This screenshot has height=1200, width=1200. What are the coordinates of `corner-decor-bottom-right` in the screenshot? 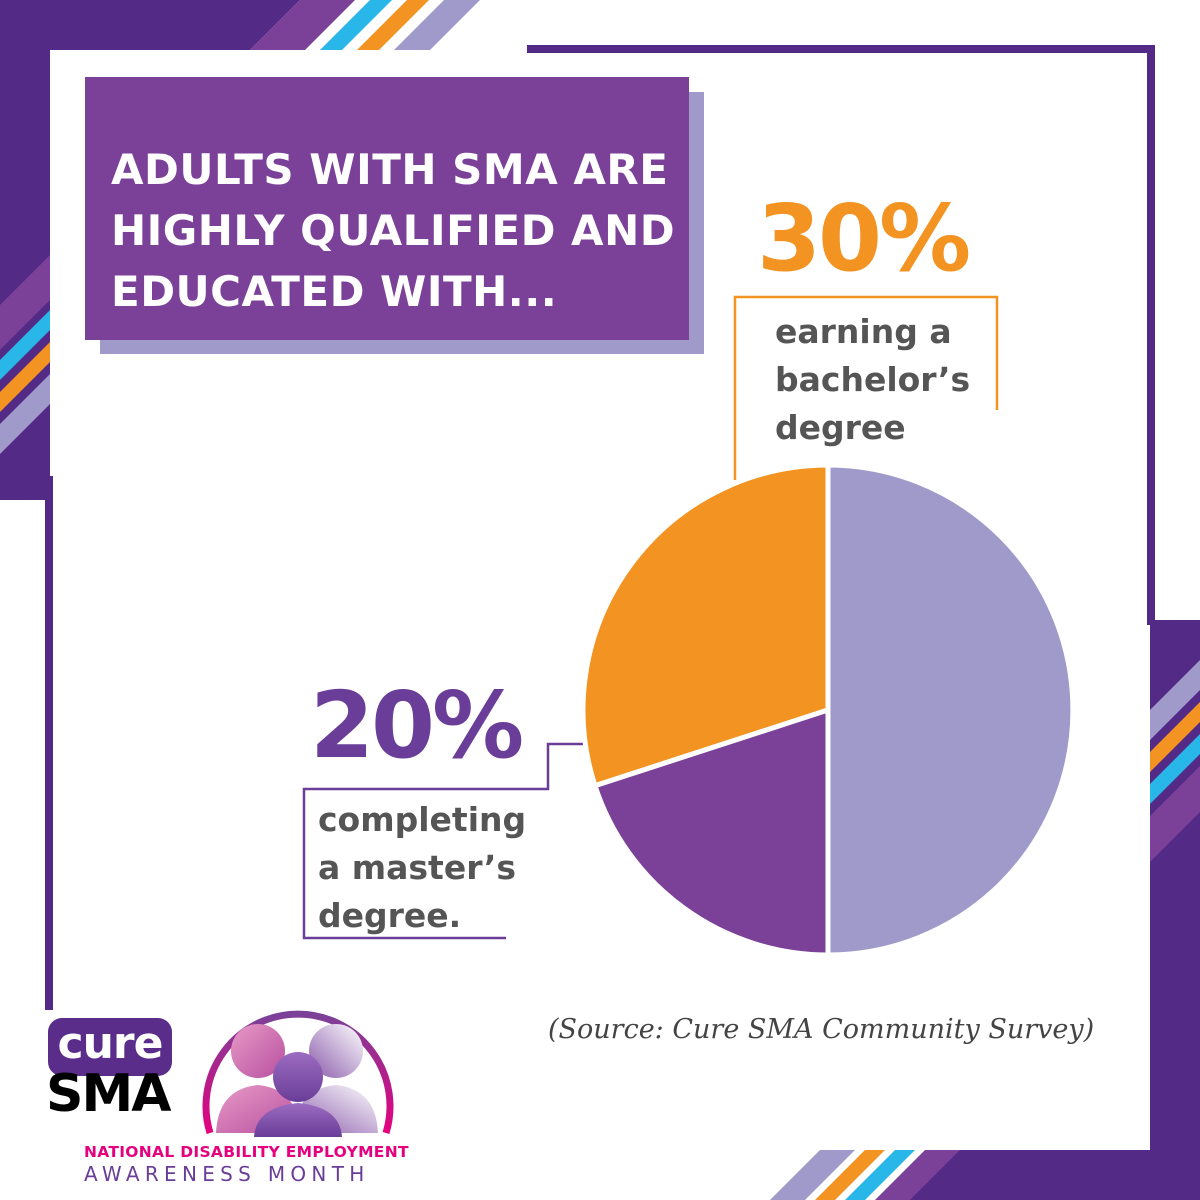 It's located at (1040, 910).